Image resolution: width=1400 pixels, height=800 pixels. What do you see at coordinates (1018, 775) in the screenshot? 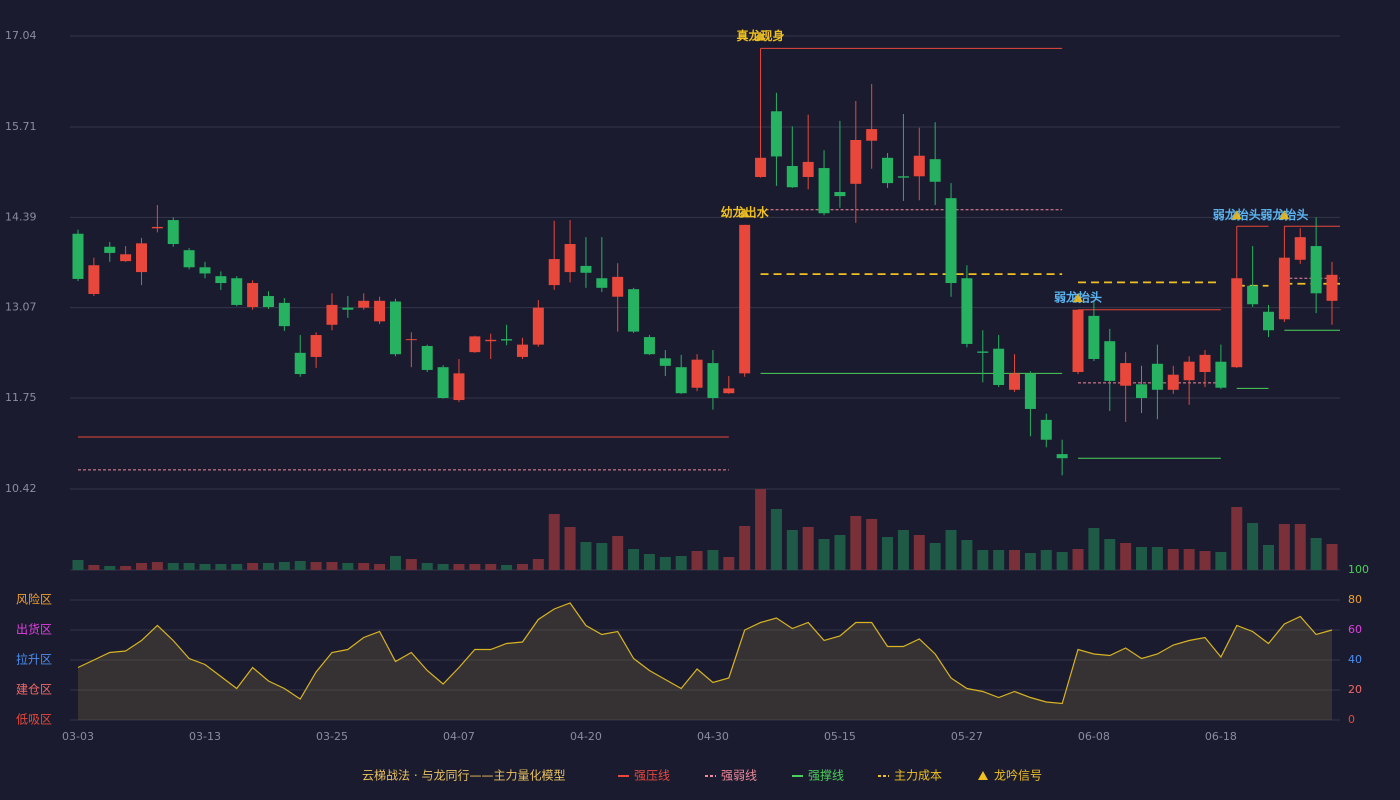
I see `legend-label: 龙吟信号` at bounding box center [1018, 775].